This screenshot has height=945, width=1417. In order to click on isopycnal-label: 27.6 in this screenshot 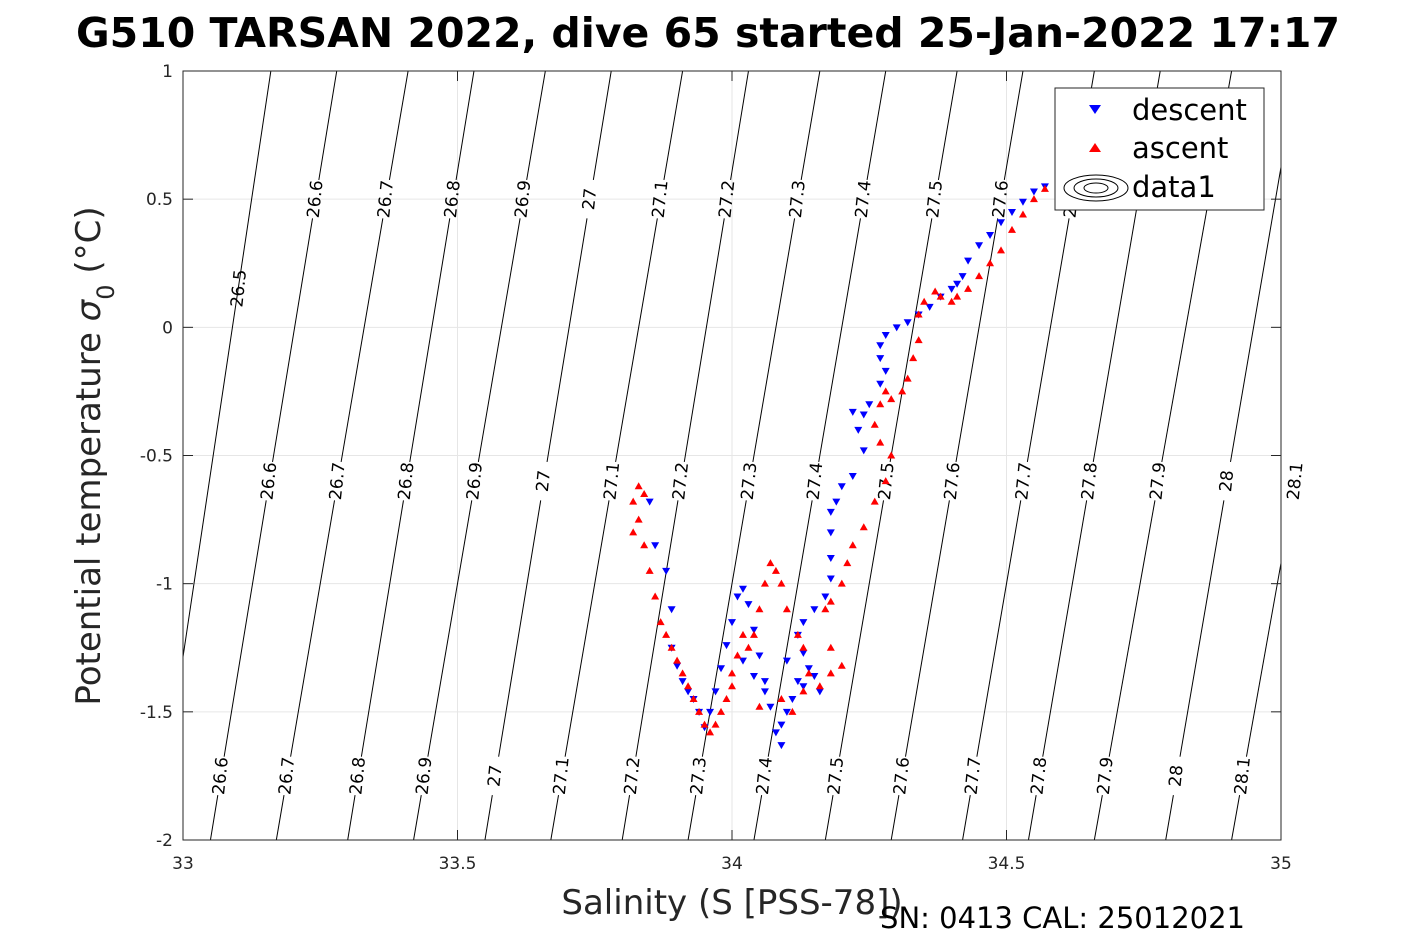, I will do `click(1001, 199)`.